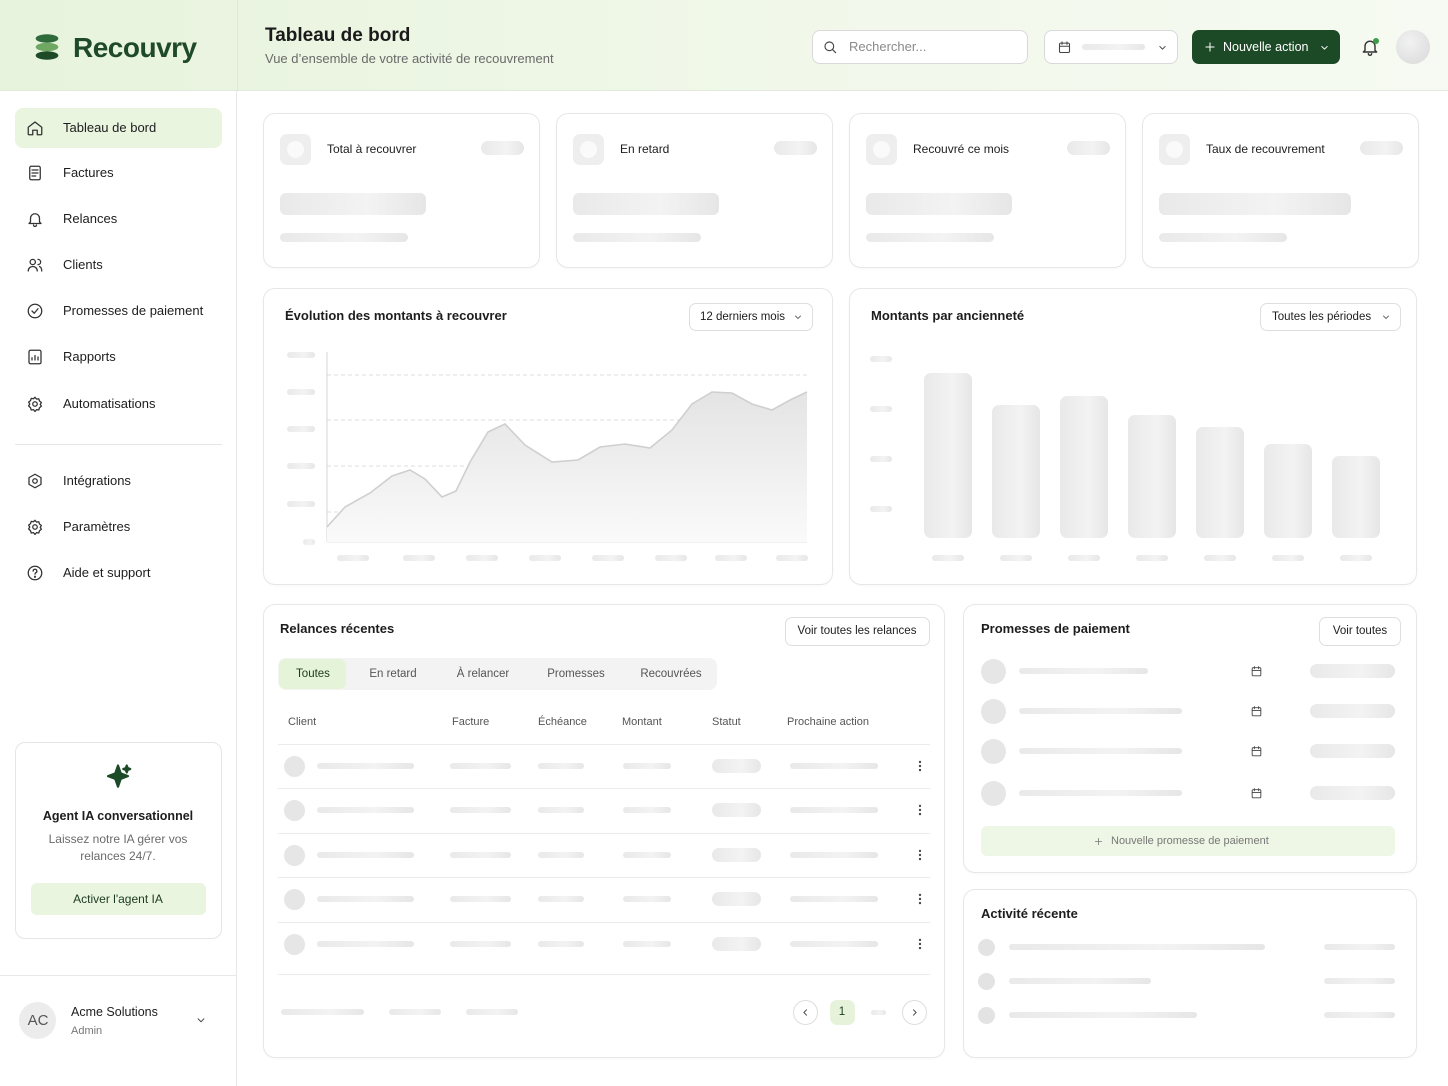 The width and height of the screenshot is (1448, 1086). I want to click on tab: À relancer, so click(483, 674).